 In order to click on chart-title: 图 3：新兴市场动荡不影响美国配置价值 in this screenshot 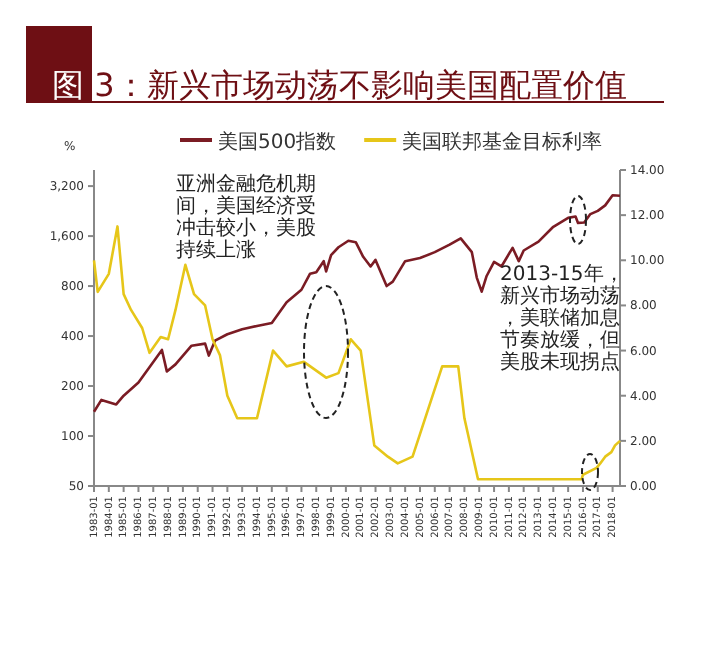, I will do `click(339, 85)`.